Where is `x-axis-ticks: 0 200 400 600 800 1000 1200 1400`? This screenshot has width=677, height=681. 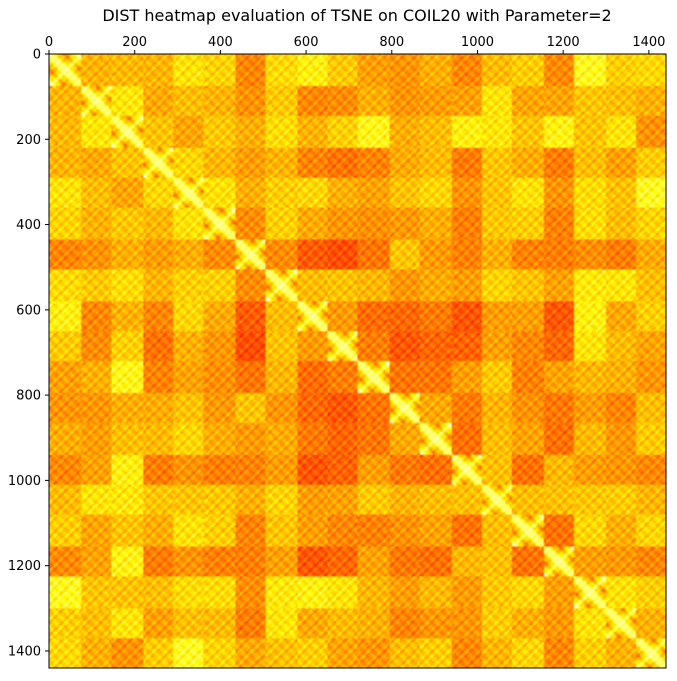 x-axis-ticks: 0 200 400 600 800 1000 1200 1400 is located at coordinates (355, 44).